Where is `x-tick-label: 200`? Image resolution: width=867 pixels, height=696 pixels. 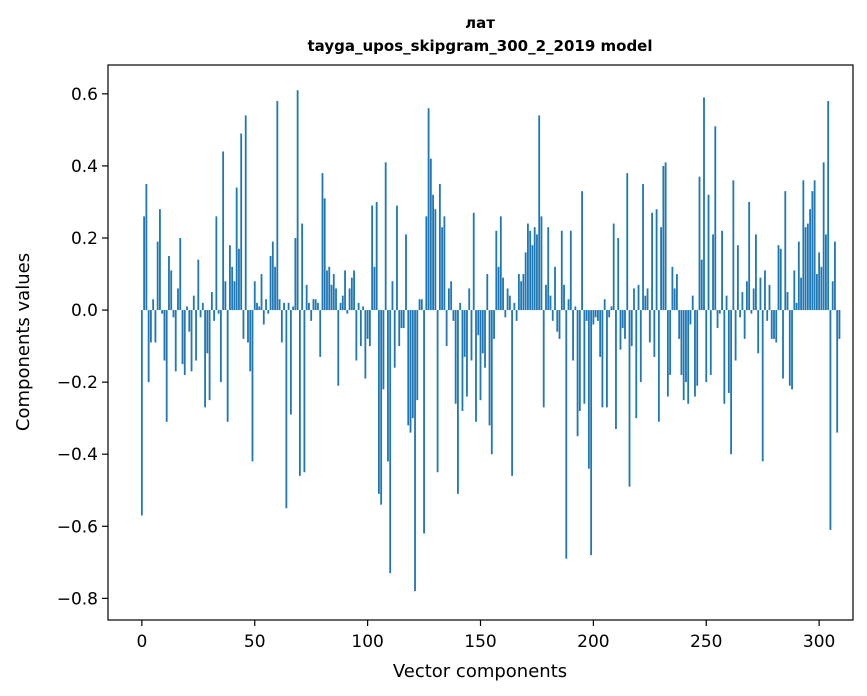 x-tick-label: 200 is located at coordinates (593, 642).